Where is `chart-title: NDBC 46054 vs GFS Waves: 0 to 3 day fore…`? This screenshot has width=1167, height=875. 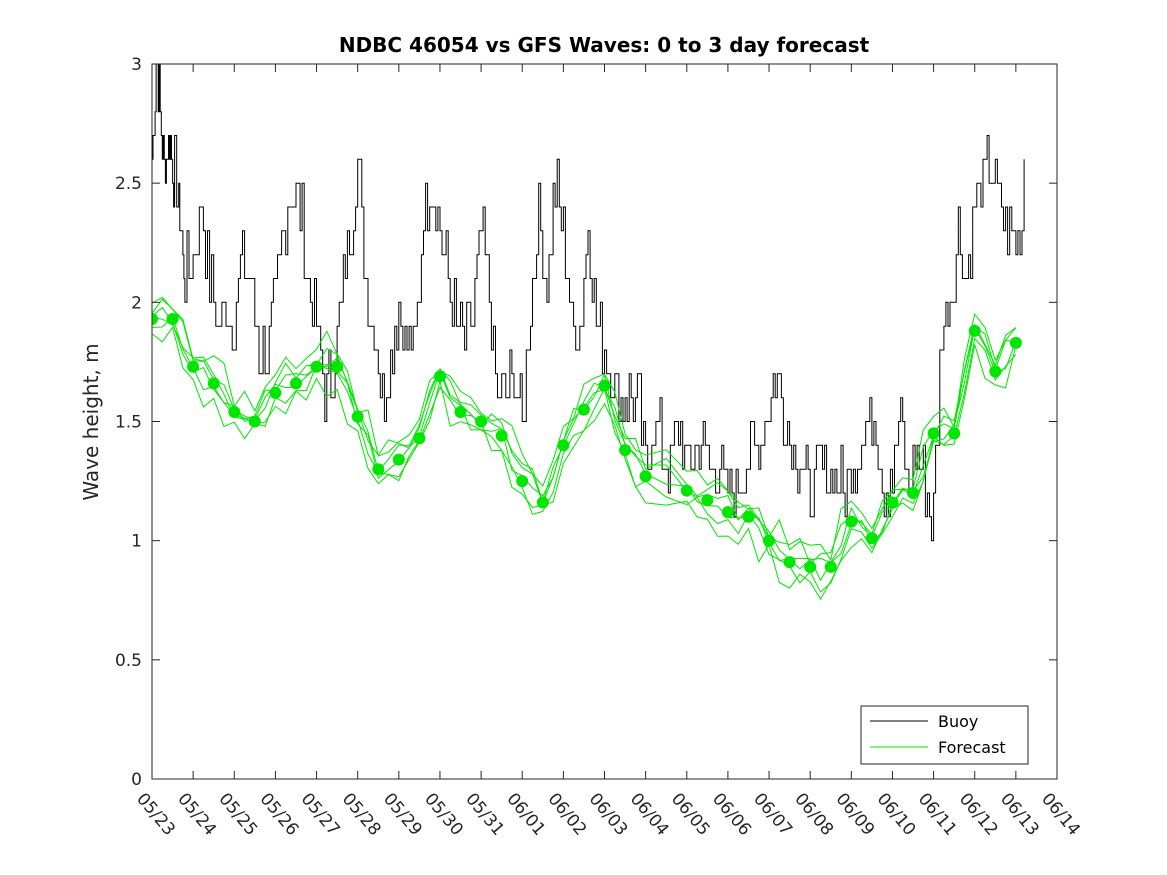 chart-title: NDBC 46054 vs GFS Waves: 0 to 3 day fore… is located at coordinates (604, 45).